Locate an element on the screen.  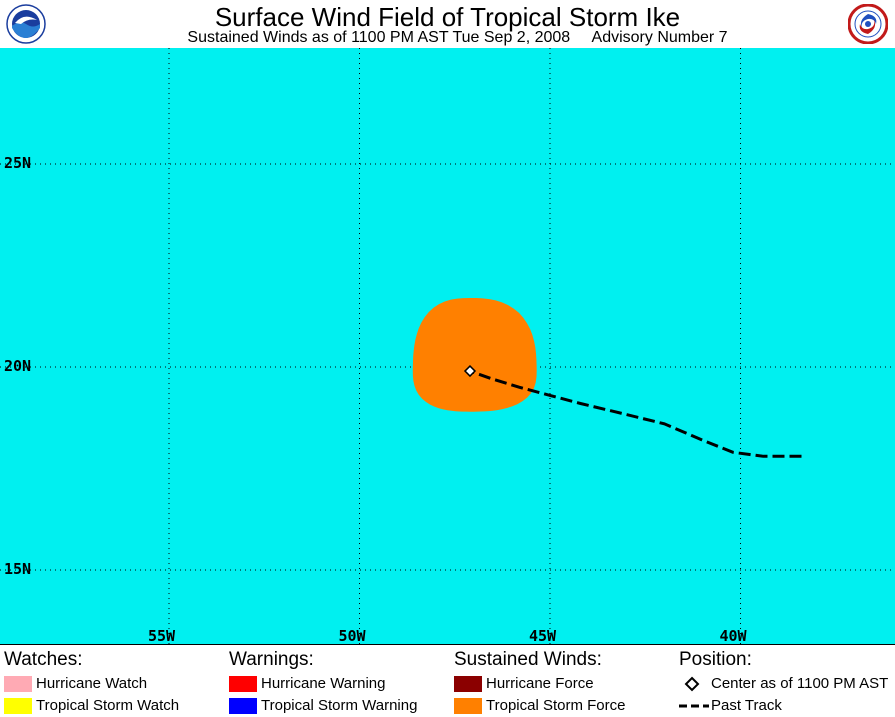
legend-label: Hurricane Warning is located at coordinates (323, 683).